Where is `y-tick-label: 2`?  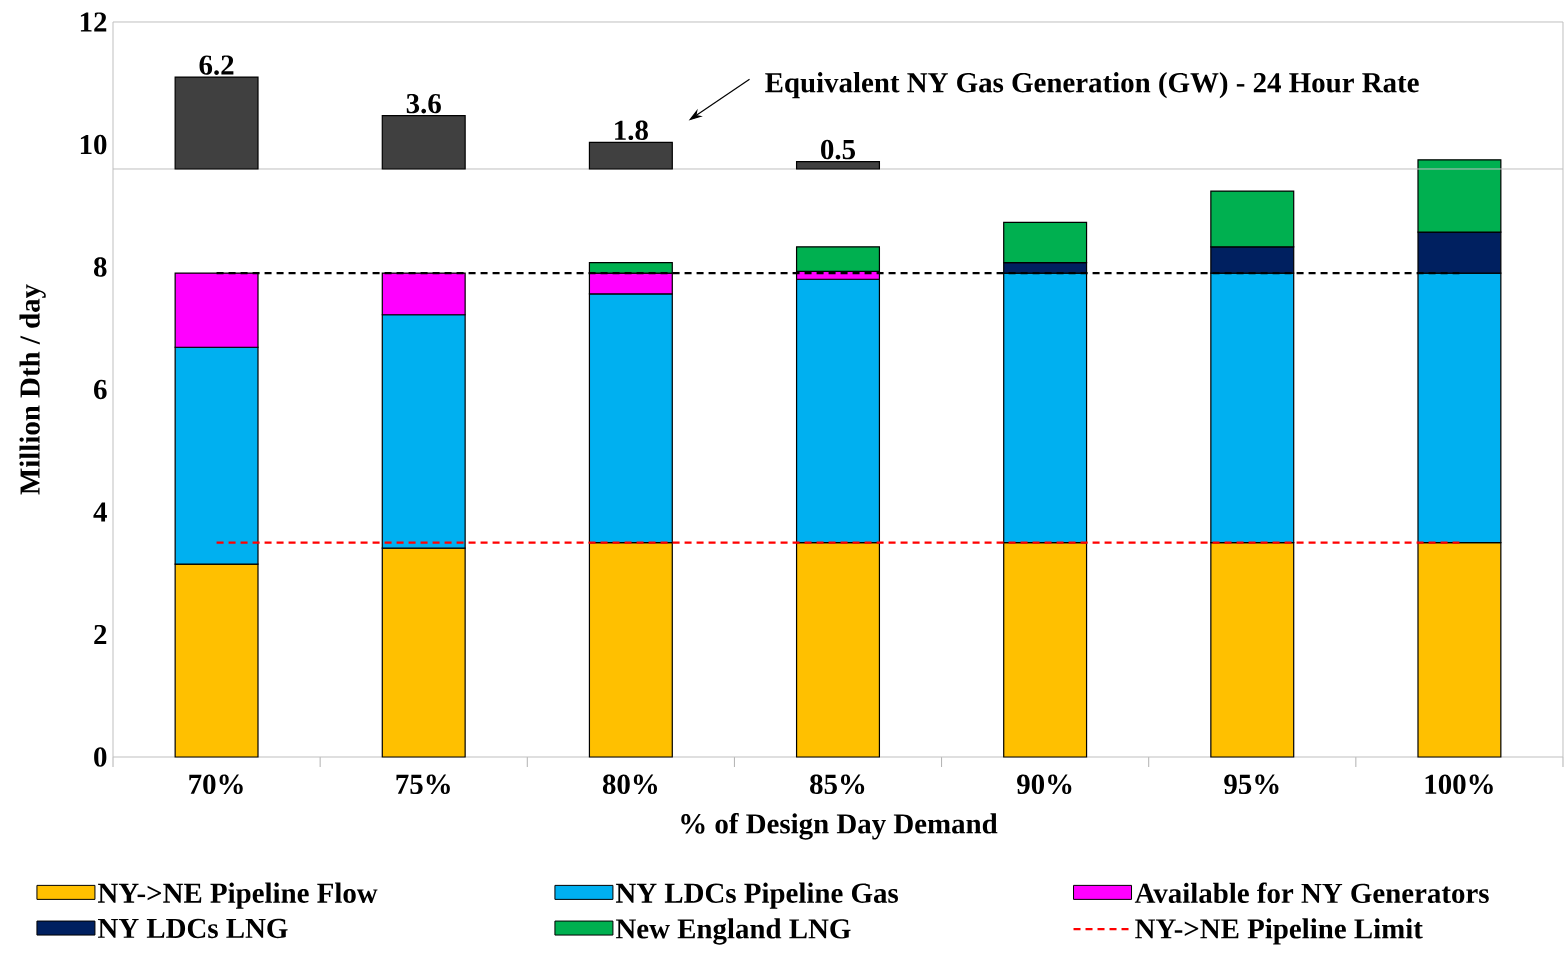 y-tick-label: 2 is located at coordinates (100, 634).